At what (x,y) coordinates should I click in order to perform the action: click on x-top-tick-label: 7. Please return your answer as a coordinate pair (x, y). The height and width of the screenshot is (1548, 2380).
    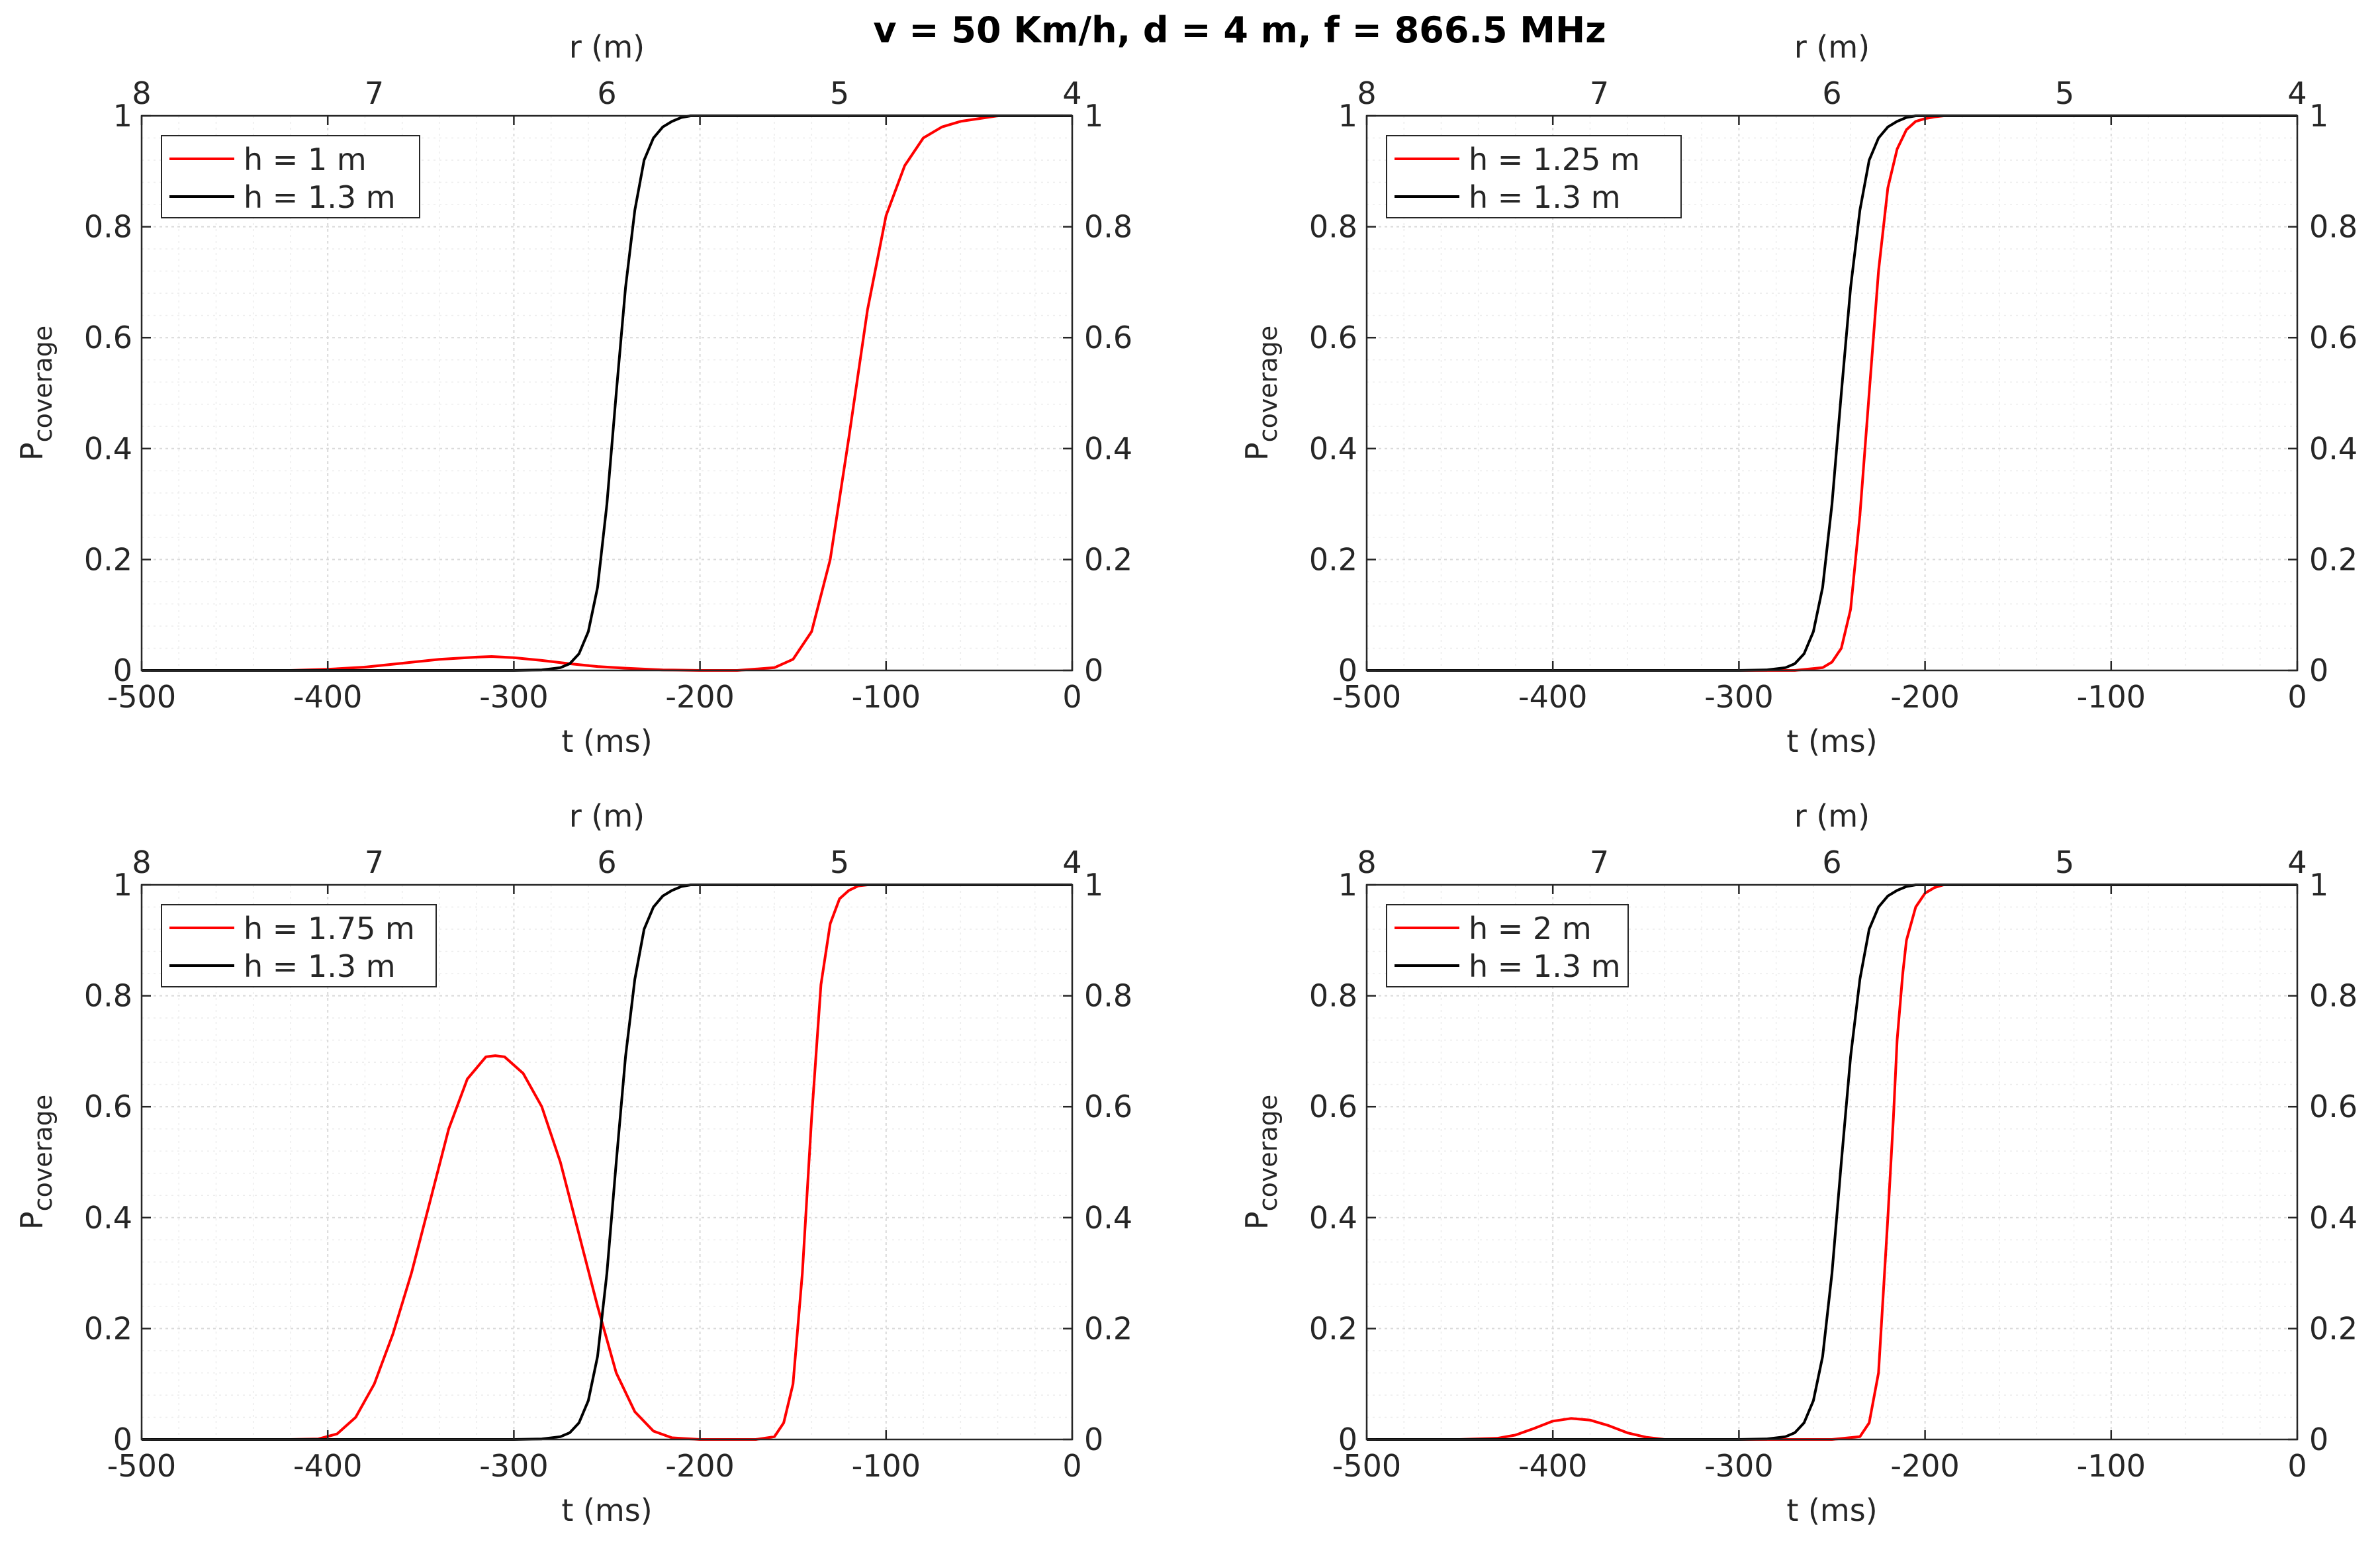
    Looking at the image, I should click on (1599, 93).